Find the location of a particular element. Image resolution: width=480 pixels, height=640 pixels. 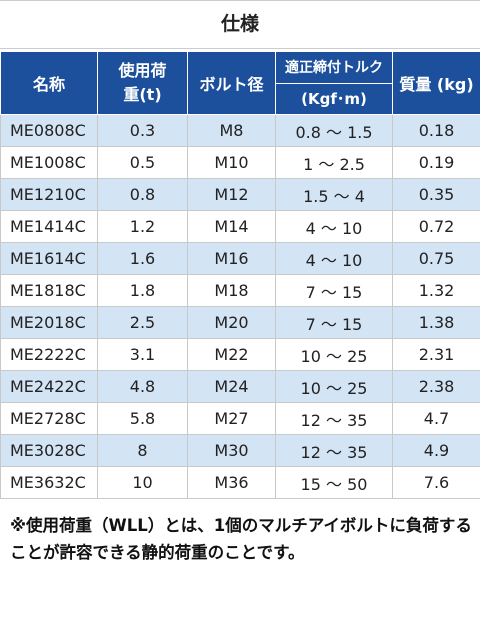

table-cell: 8 is located at coordinates (142, 450).